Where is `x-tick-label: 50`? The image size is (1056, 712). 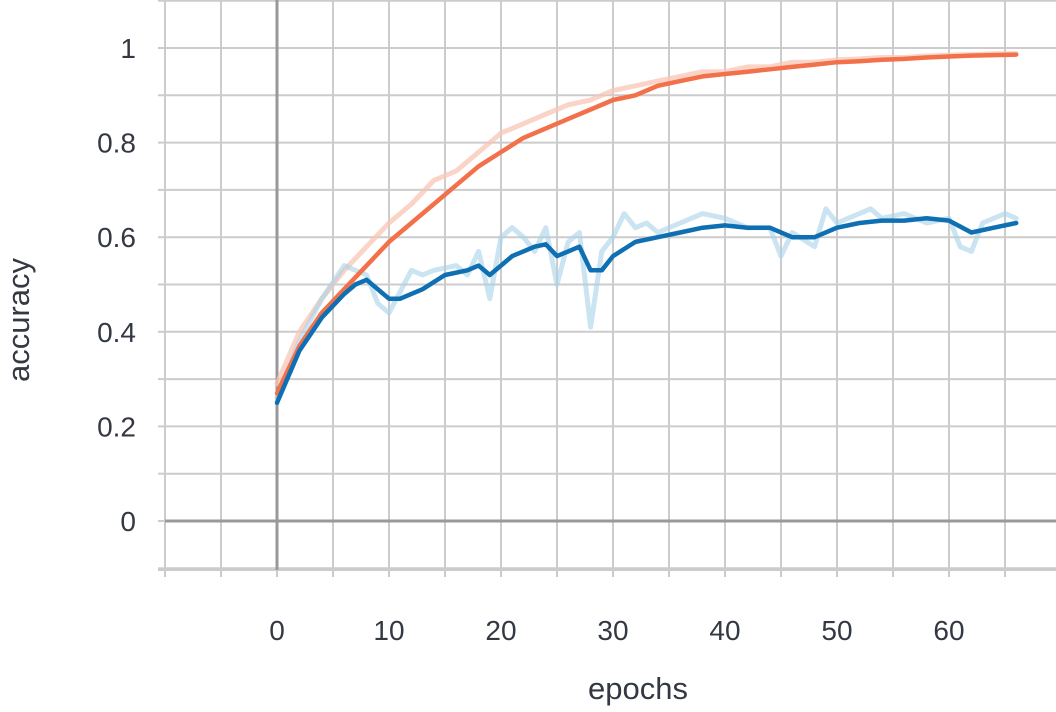 x-tick-label: 50 is located at coordinates (836, 630).